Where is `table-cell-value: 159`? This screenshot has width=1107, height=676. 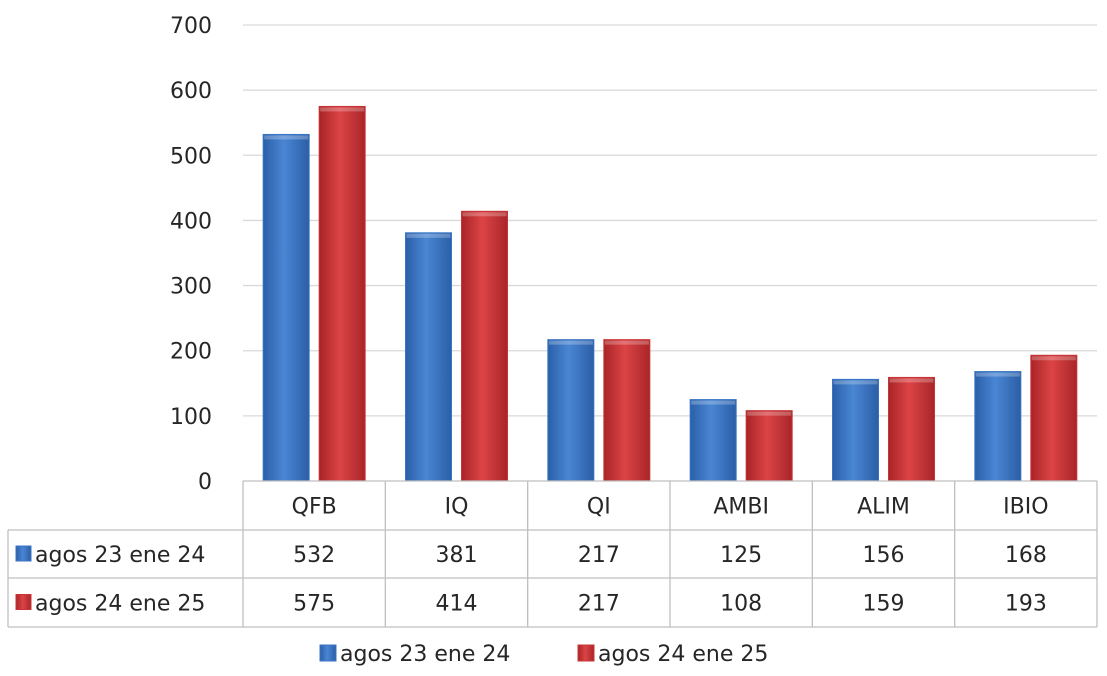 table-cell-value: 159 is located at coordinates (884, 604).